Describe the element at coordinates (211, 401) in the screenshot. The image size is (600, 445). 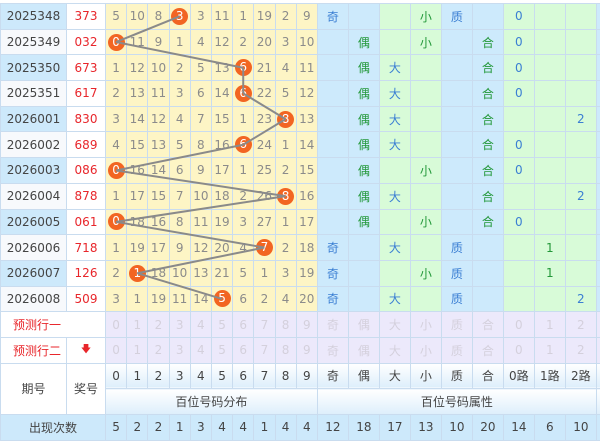
I see `header-group-digits: 百位号码分布` at that location.